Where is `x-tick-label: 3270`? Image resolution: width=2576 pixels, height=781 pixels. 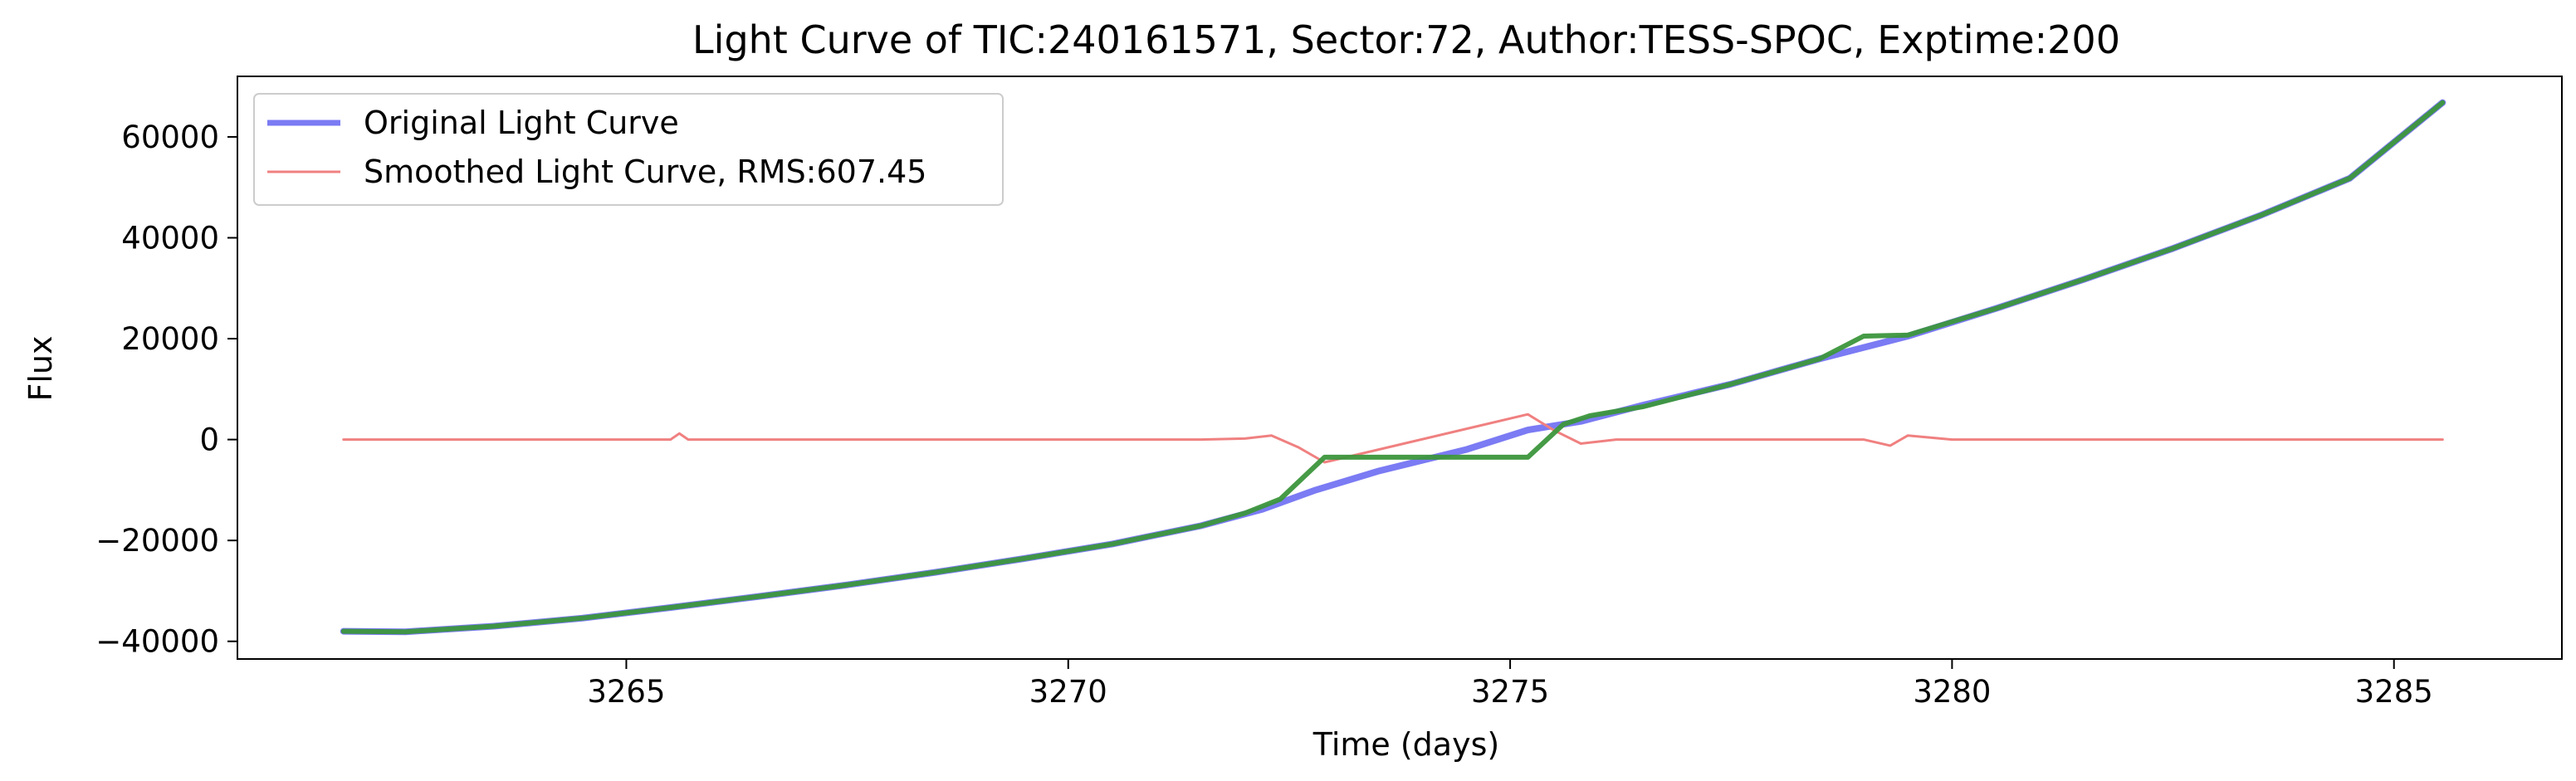
x-tick-label: 3270 is located at coordinates (1068, 692).